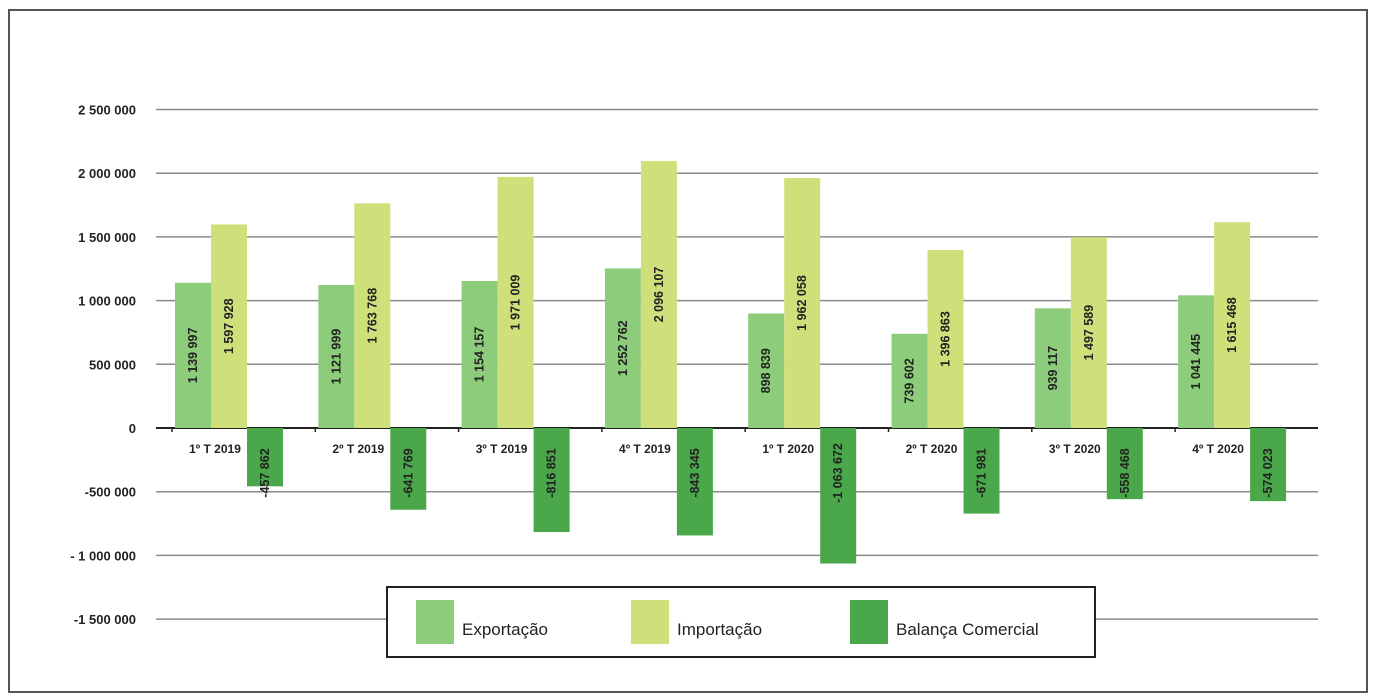 This screenshot has width=1375, height=696. I want to click on data-label: -1 063 672, so click(838, 473).